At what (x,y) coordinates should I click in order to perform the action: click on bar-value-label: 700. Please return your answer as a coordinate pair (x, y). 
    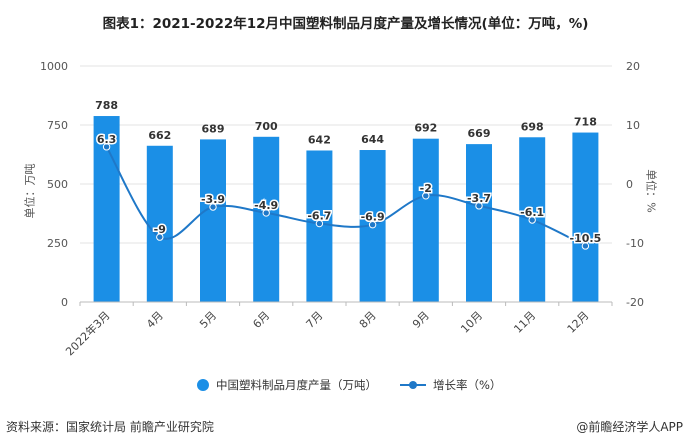
    Looking at the image, I should click on (266, 126).